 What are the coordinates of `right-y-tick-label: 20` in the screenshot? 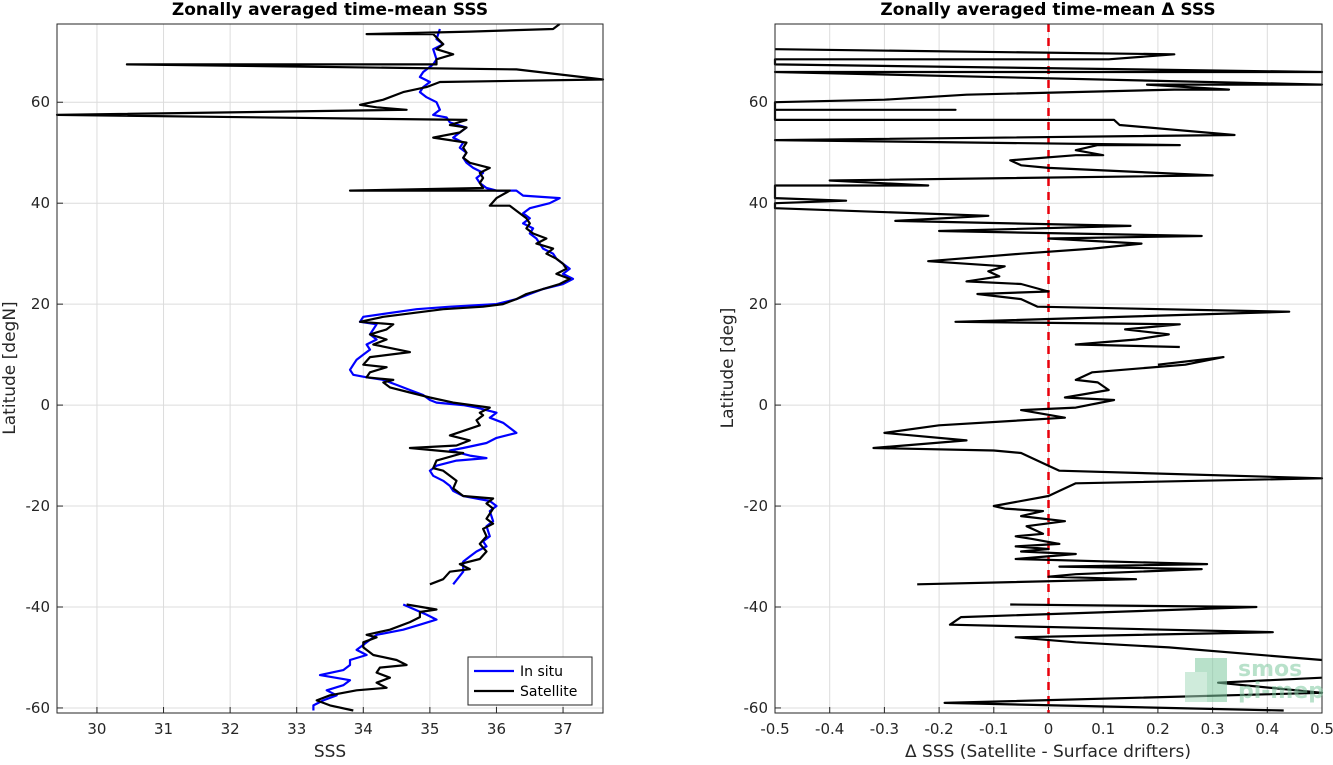 It's located at (758, 304).